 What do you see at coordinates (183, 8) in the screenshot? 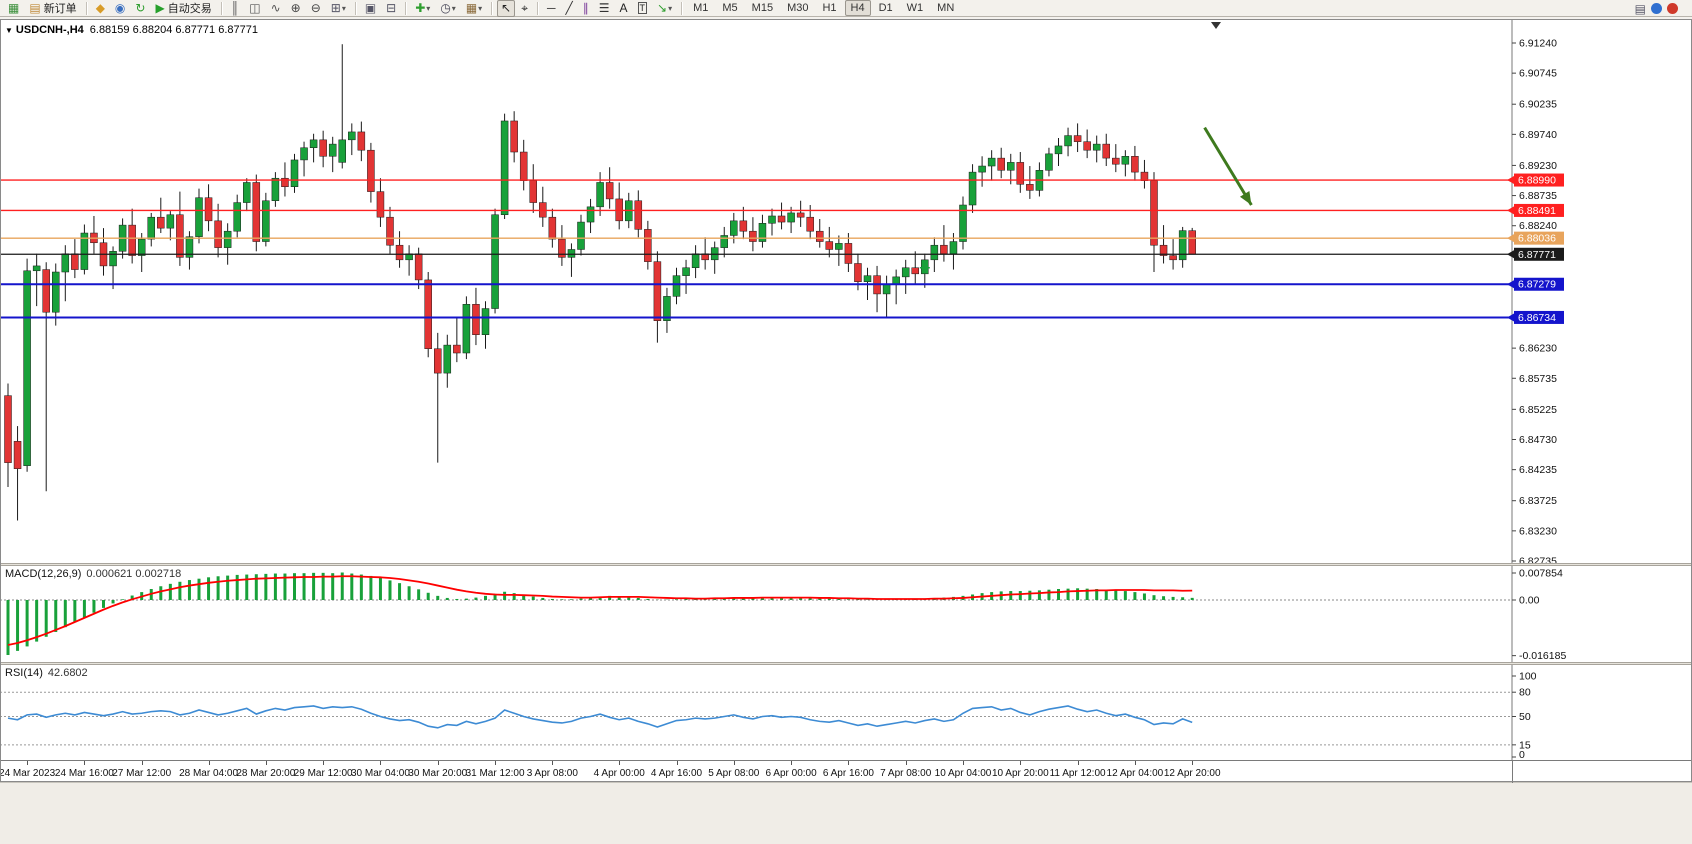
I see `autotrading-button: ▶ 自动交易` at bounding box center [183, 8].